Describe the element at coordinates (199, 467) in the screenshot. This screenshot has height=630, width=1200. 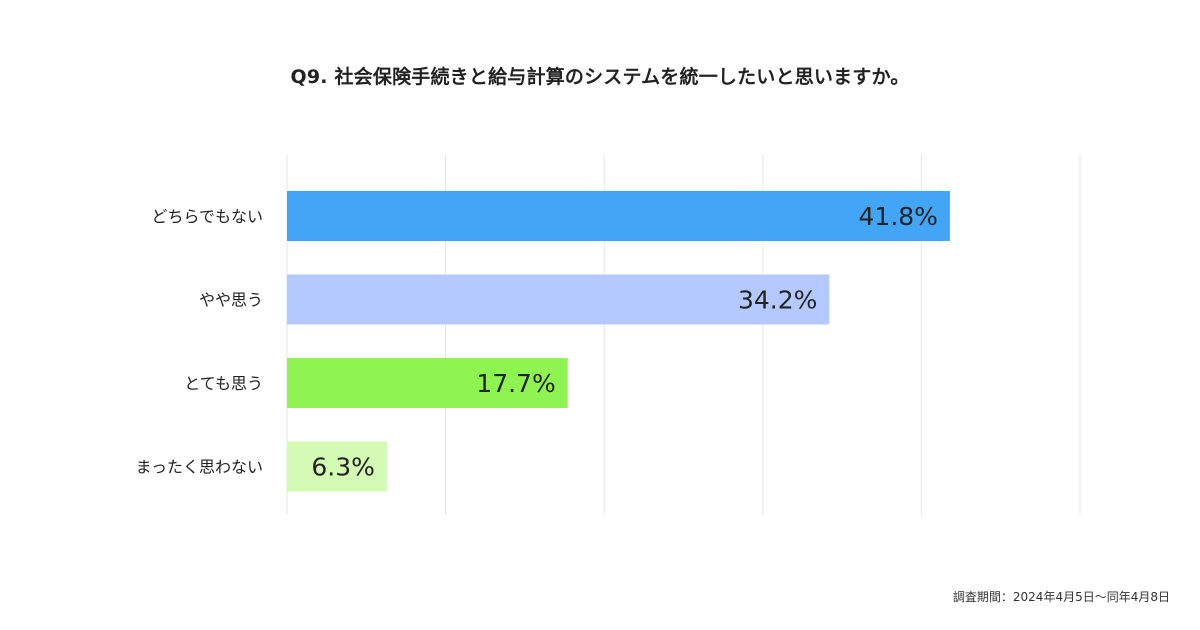
I see `category-label: まったく思わない` at that location.